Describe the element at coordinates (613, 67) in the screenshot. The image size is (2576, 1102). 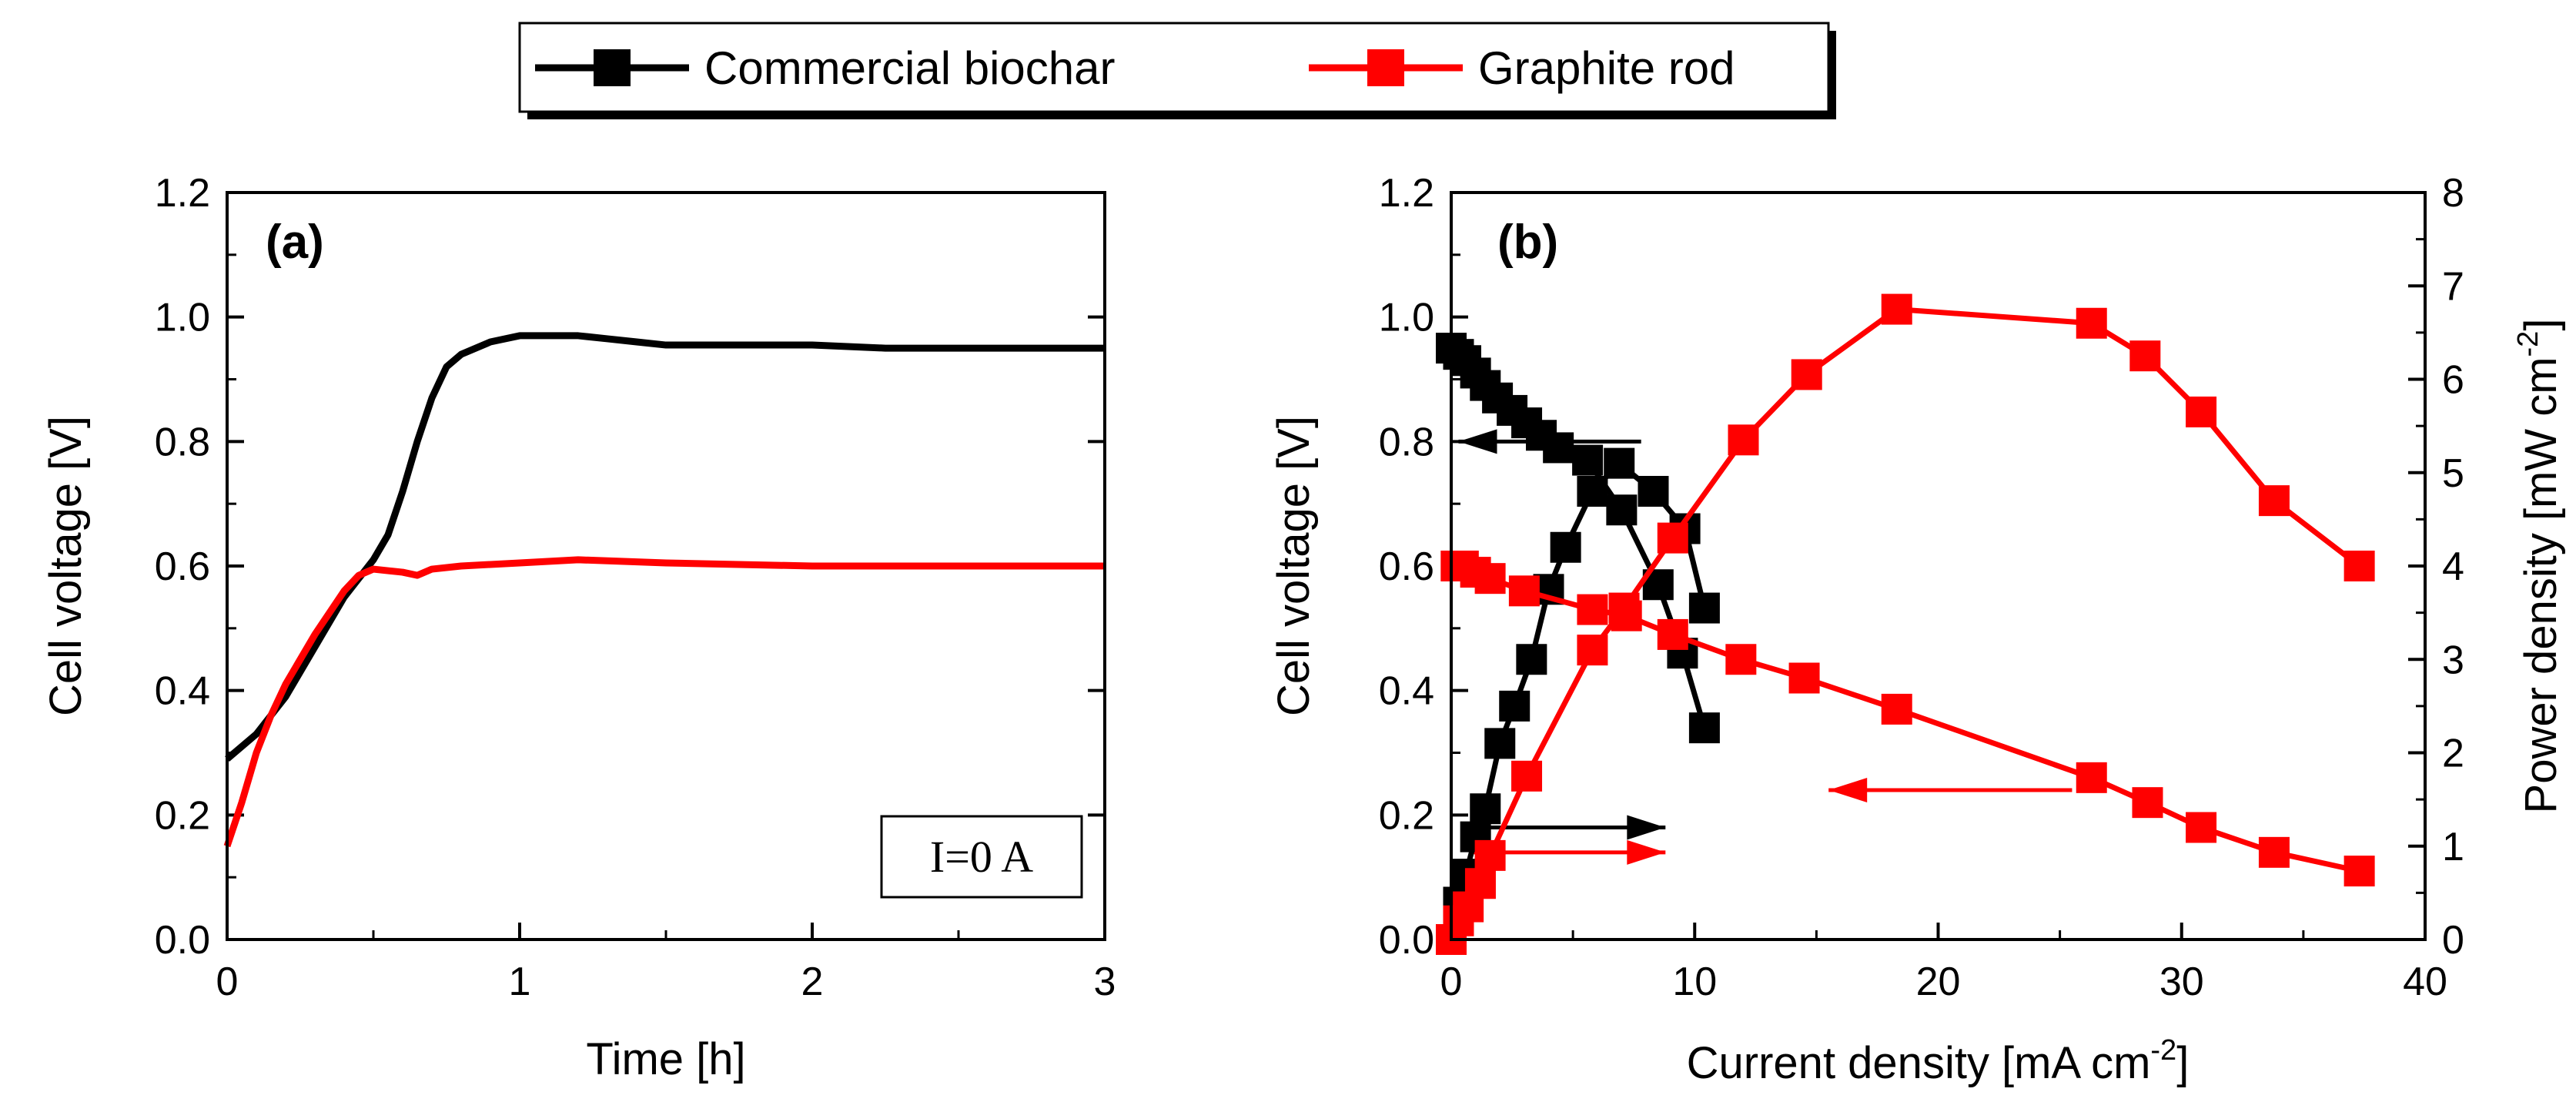
I see `legend-swatch-marker-biochar` at that location.